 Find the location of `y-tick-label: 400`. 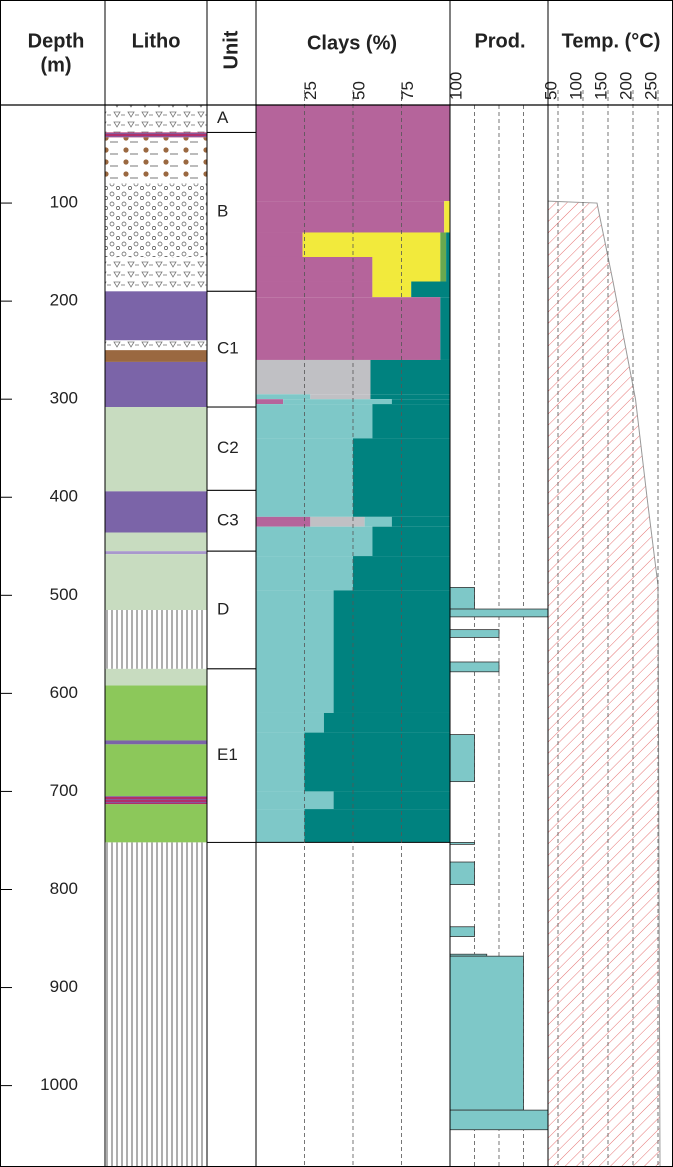

y-tick-label: 400 is located at coordinates (64, 496).